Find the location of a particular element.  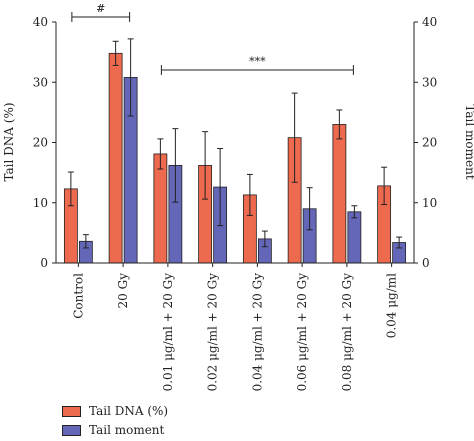

x-tick-label: 0.06 μg/ml + 20 Gy is located at coordinates (302, 332).